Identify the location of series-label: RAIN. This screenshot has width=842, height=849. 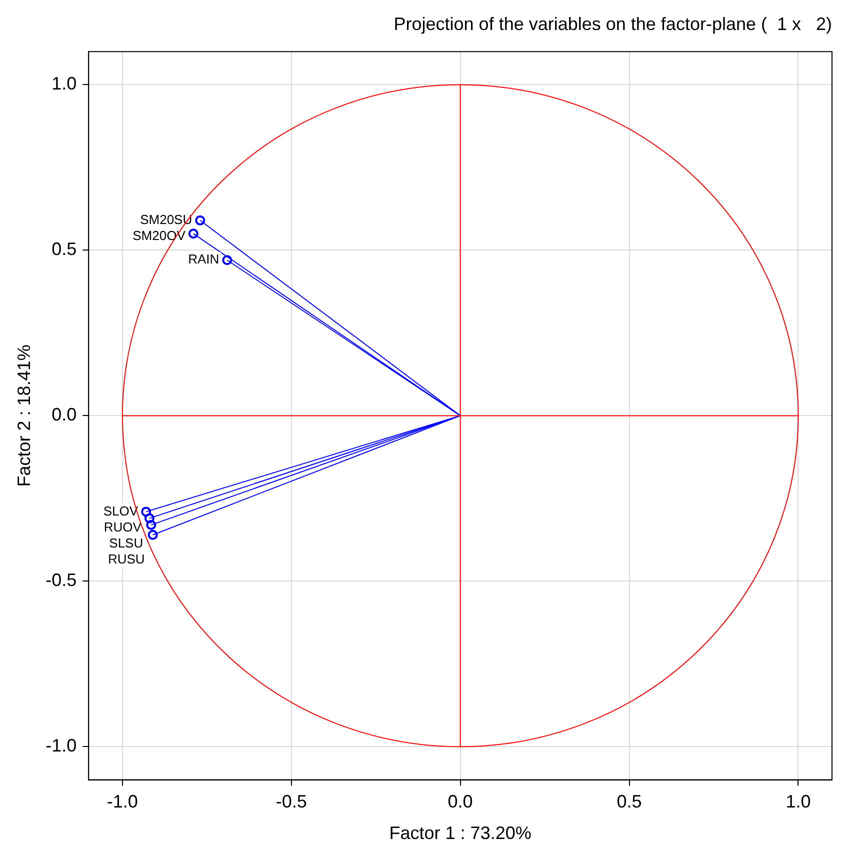
(204, 259).